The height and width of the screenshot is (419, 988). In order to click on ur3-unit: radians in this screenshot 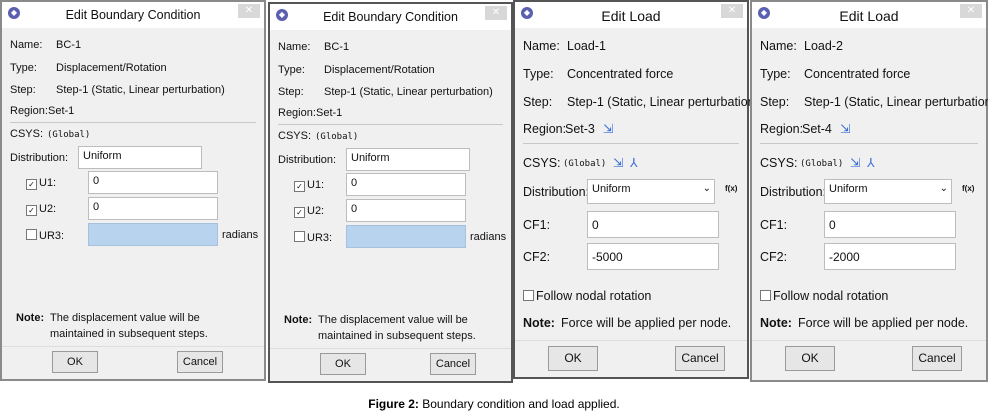, I will do `click(488, 237)`.